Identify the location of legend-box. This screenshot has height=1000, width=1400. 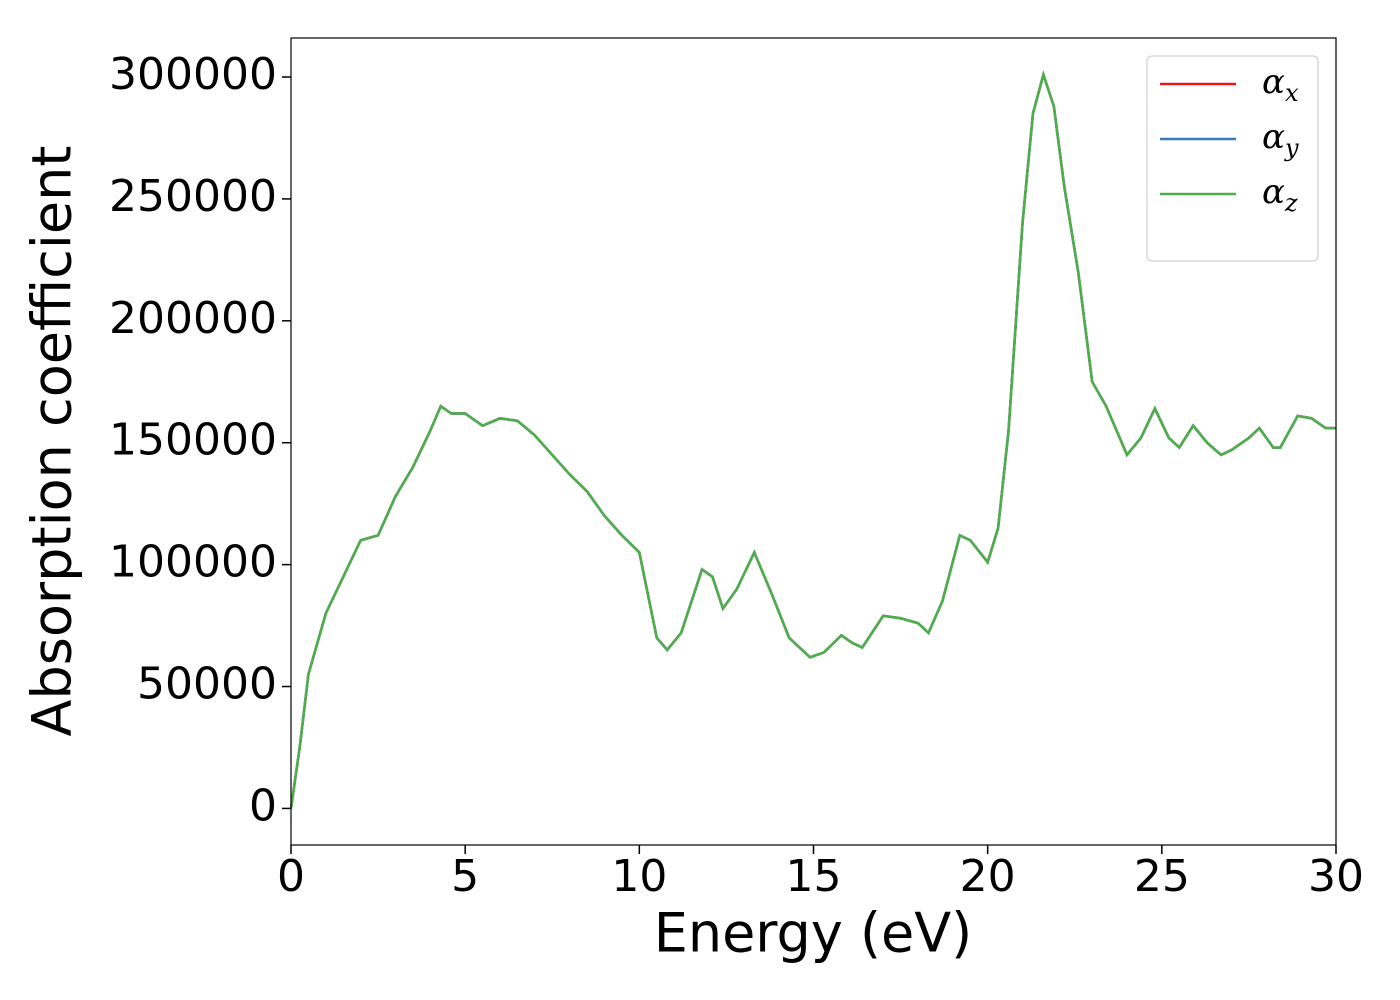
(1232, 158).